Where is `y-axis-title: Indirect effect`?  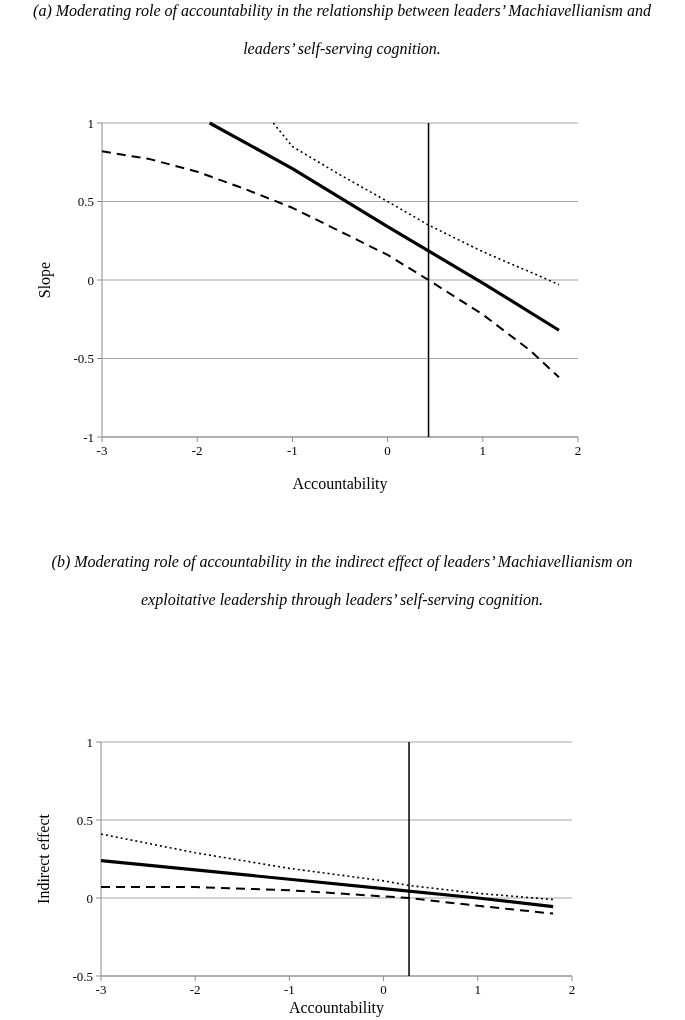
y-axis-title: Indirect effect is located at coordinates (43, 858).